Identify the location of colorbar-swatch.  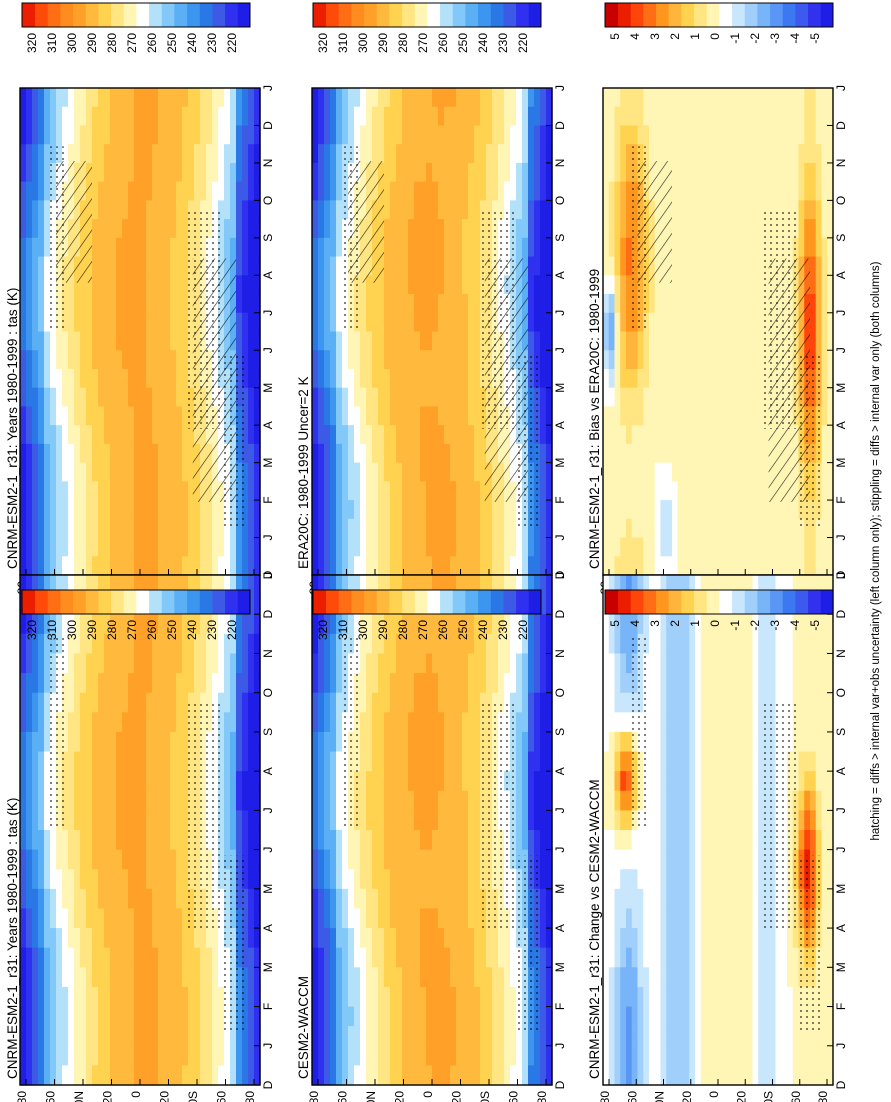
(789, 15).